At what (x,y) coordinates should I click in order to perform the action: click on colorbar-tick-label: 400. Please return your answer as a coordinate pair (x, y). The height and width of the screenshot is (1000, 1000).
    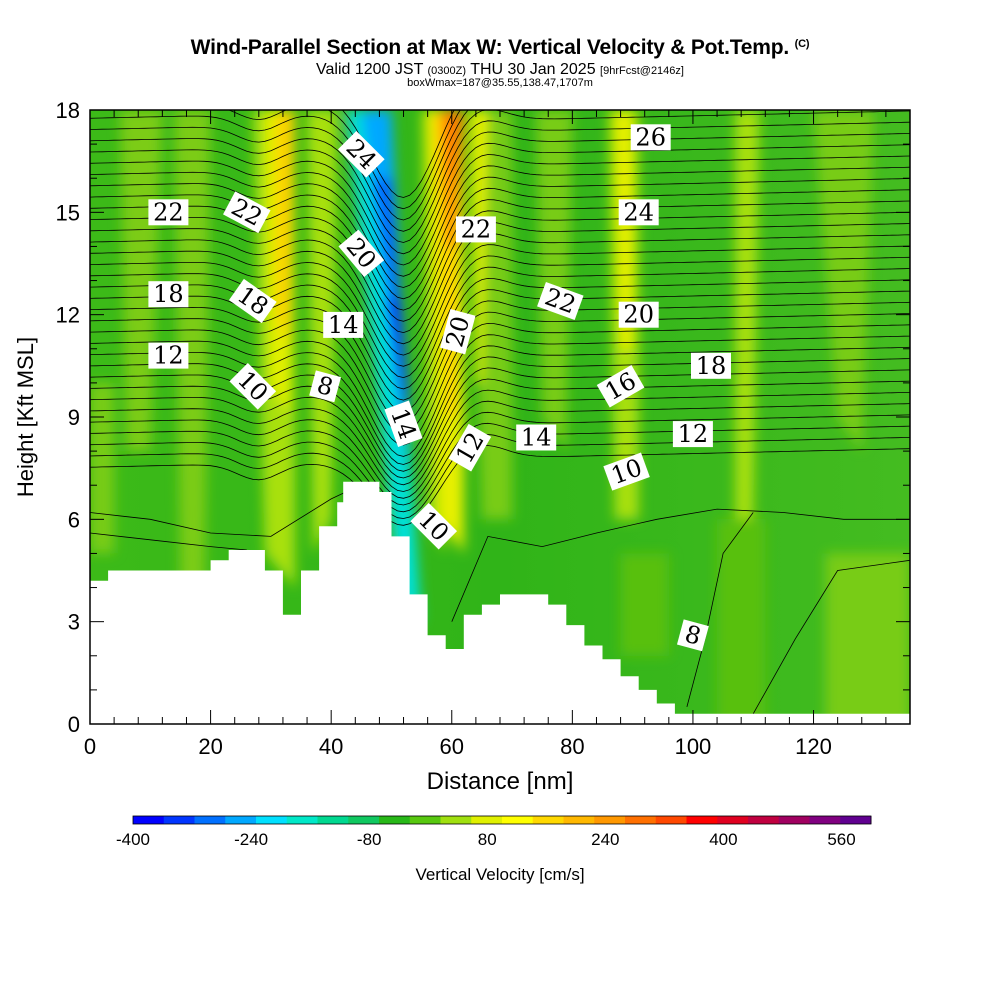
    Looking at the image, I should click on (723, 839).